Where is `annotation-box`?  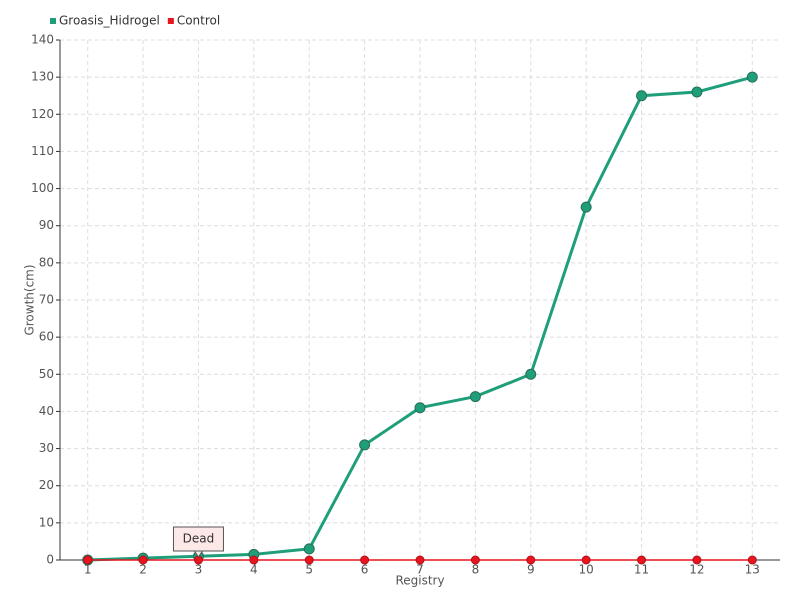
annotation-box is located at coordinates (198, 539).